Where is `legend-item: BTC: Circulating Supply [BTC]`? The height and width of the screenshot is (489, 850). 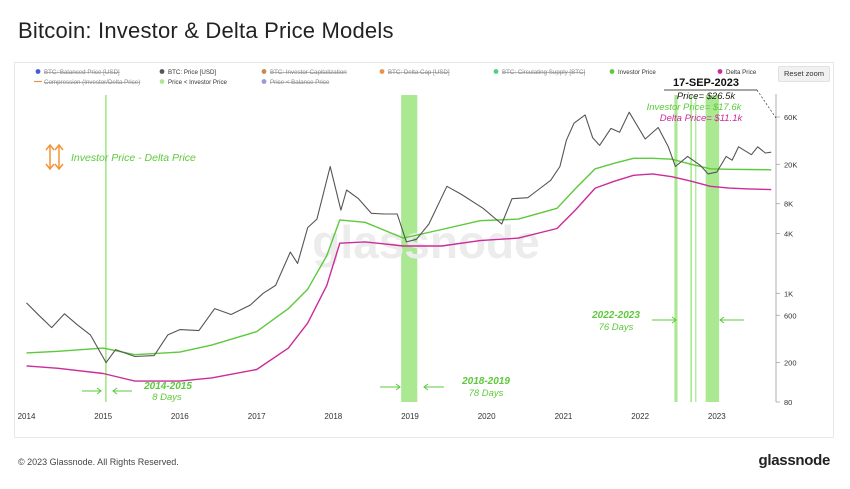
legend-item: BTC: Circulating Supply [BTC] is located at coordinates (539, 72).